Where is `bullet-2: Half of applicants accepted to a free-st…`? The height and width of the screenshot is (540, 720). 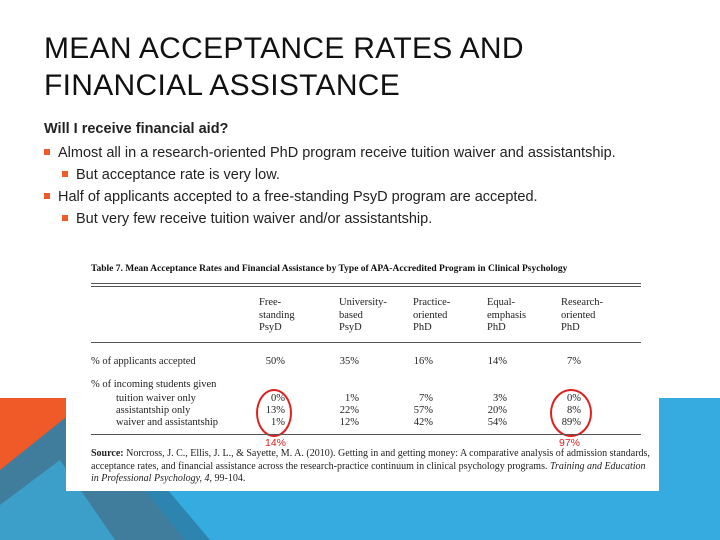
bullet-2: Half of applicants accepted to a free-st… is located at coordinates (364, 197).